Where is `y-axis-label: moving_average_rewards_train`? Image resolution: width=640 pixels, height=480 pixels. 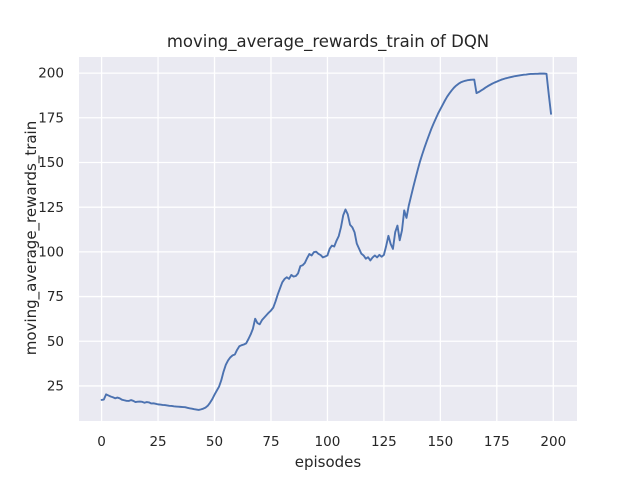
y-axis-label: moving_average_rewards_train is located at coordinates (31, 238).